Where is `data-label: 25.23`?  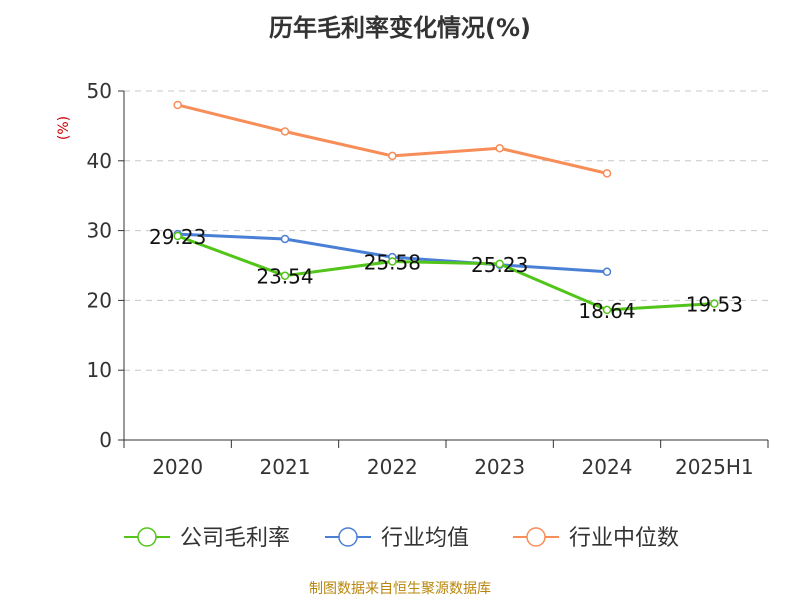
data-label: 25.23 is located at coordinates (499, 265).